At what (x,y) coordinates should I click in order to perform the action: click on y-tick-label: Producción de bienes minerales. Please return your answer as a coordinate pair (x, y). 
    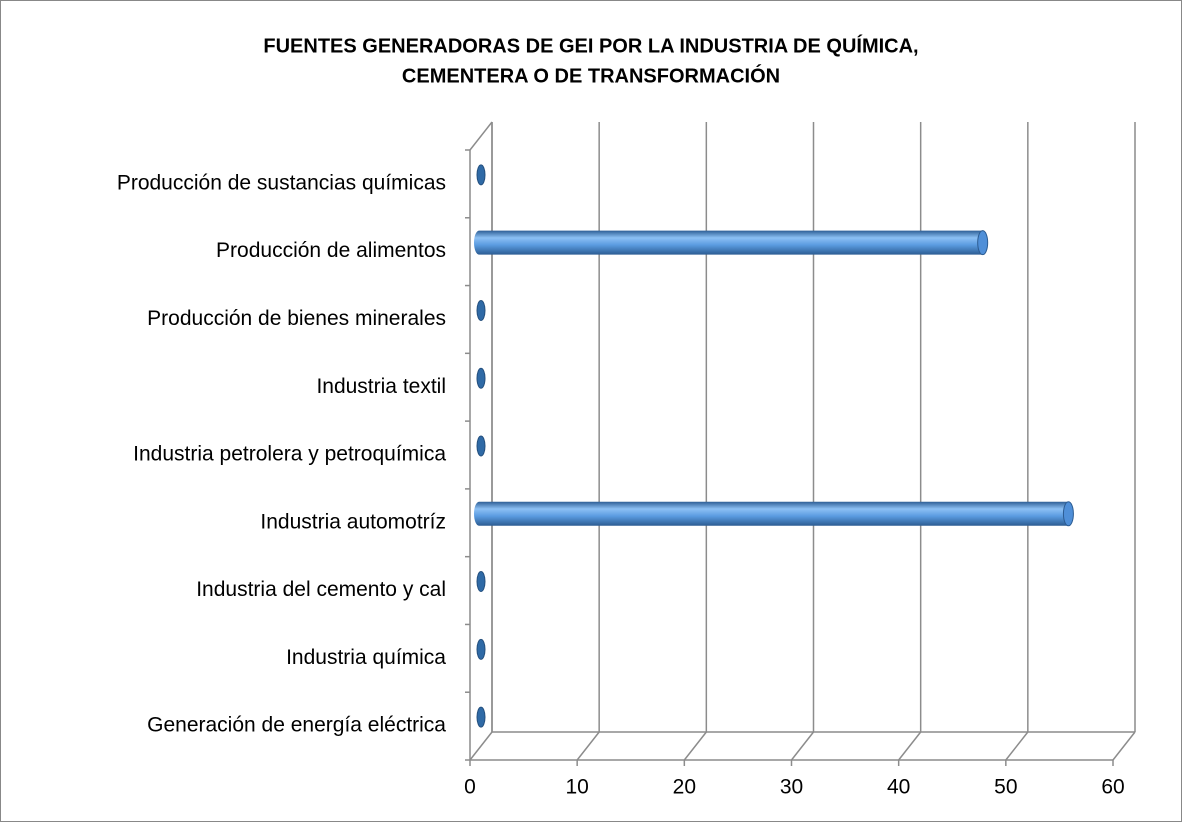
    Looking at the image, I should click on (296, 318).